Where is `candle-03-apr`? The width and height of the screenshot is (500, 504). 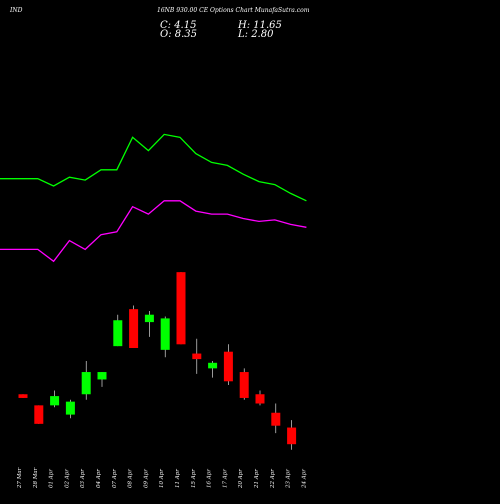
candle-03-apr is located at coordinates (86, 380).